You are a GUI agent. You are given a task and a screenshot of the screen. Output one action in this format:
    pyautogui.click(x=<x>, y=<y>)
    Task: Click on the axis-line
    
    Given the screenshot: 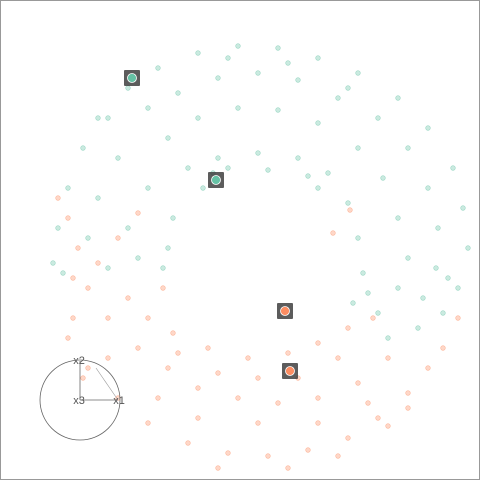 What is the action you would take?
    pyautogui.click(x=107, y=384)
    